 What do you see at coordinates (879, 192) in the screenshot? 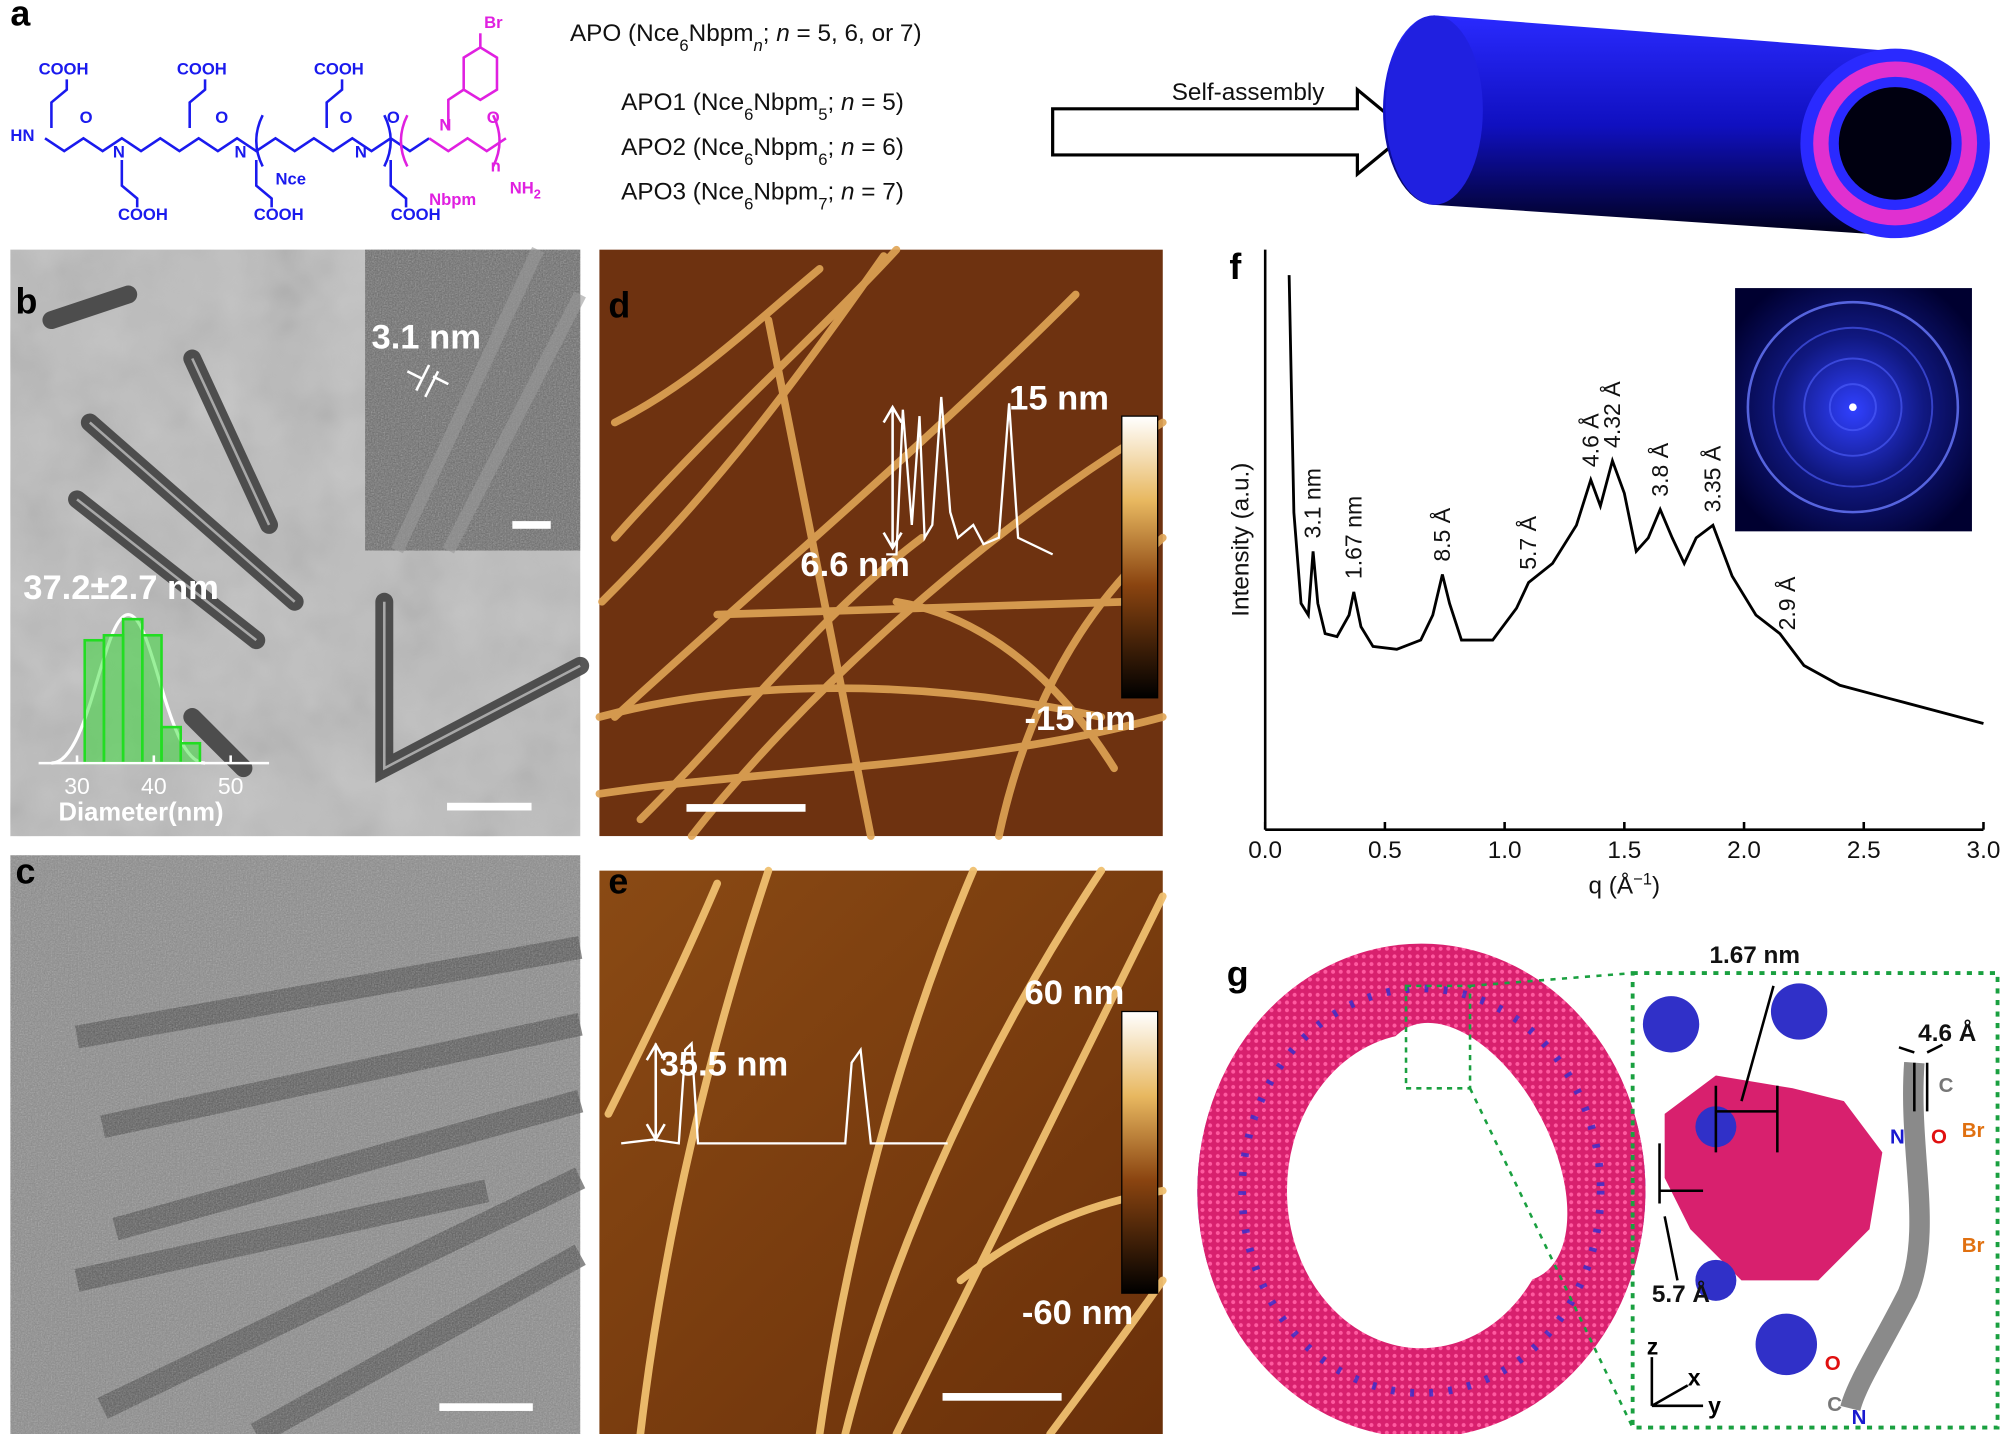
I see `apo-part: = 7)` at bounding box center [879, 192].